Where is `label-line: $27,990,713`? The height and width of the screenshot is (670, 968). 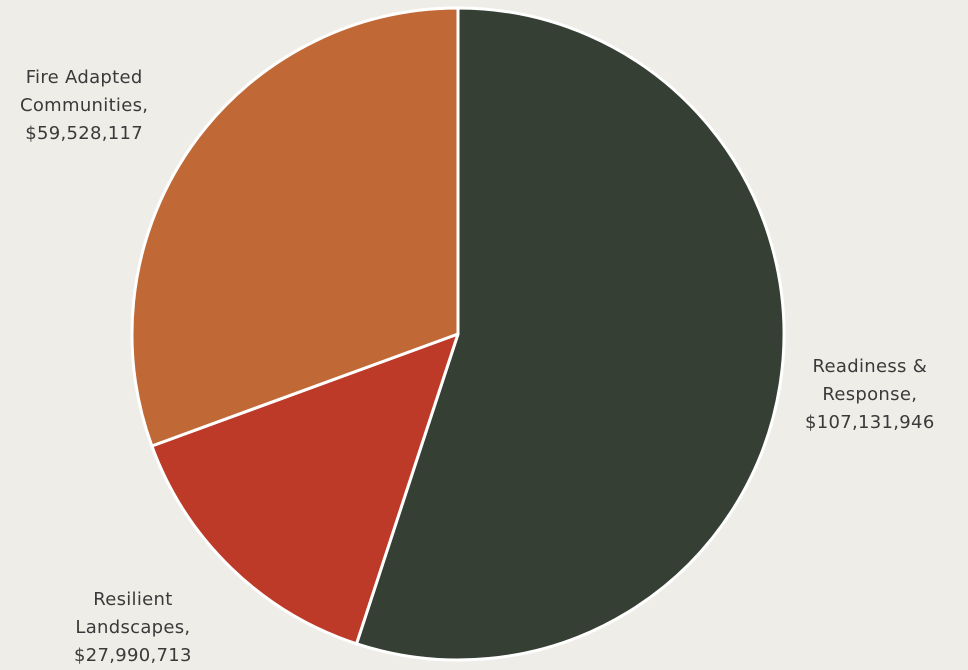 label-line: $27,990,713 is located at coordinates (133, 655).